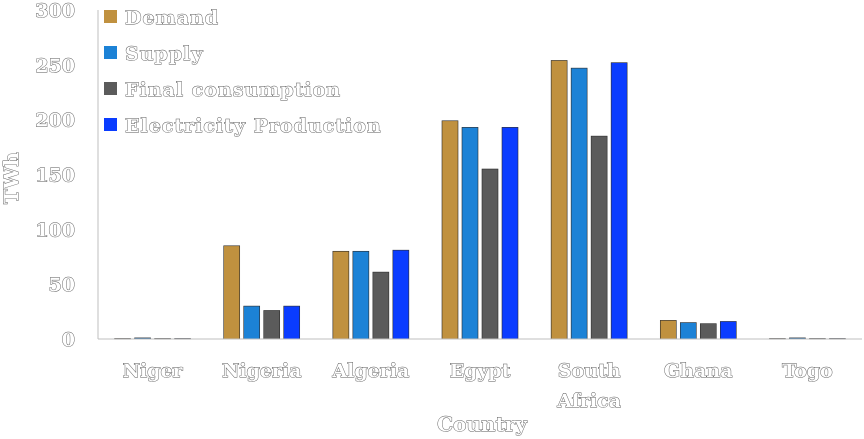 Image resolution: width=864 pixels, height=439 pixels. Describe the element at coordinates (253, 126) in the screenshot. I see `legend-label: Electricity Production` at that location.